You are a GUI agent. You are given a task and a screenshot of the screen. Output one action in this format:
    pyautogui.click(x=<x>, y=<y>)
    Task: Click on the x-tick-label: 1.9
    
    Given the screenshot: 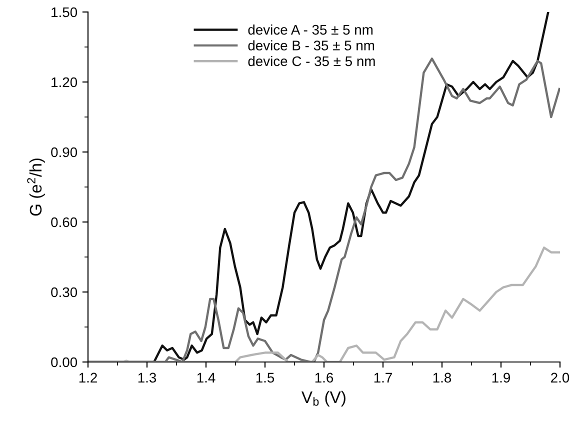 What is the action you would take?
    pyautogui.click(x=501, y=377)
    